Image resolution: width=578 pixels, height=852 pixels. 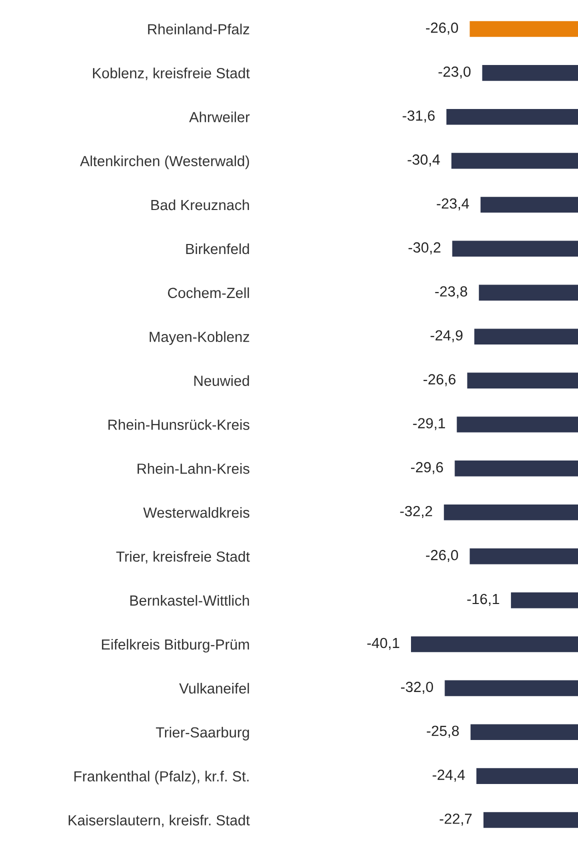 I want to click on y-tick-label: Frankenthal (Pfalz), kr.f. St., so click(x=161, y=777).